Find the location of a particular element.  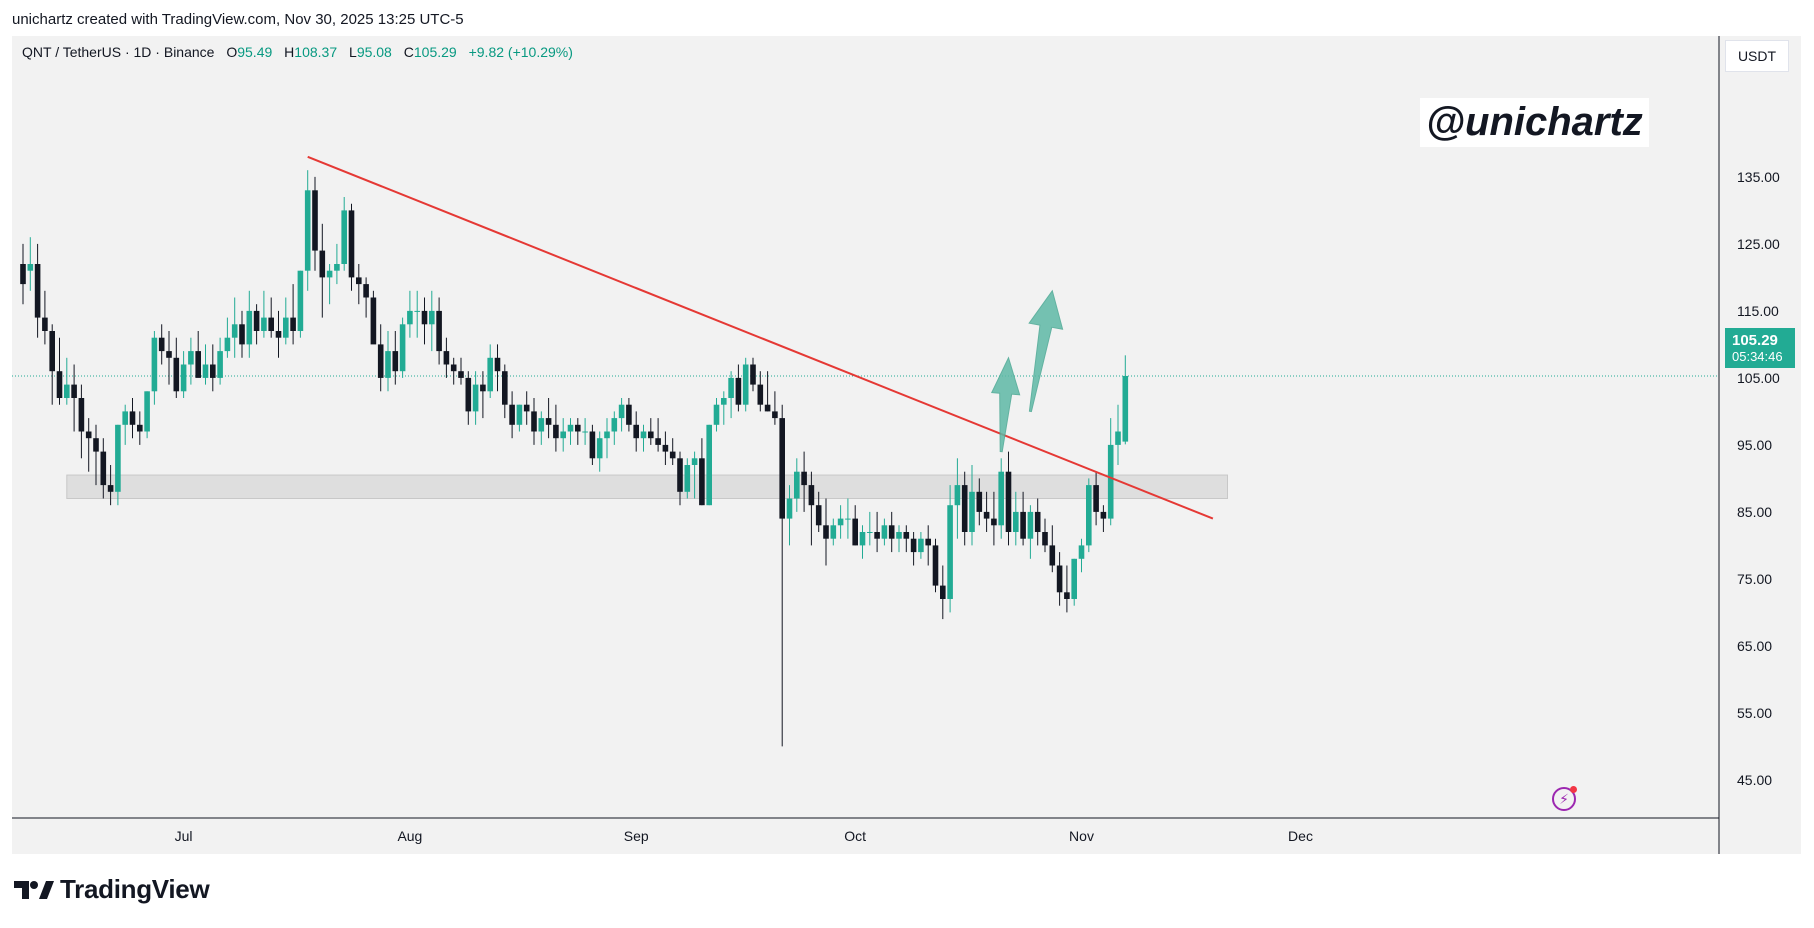

notification-dot-icon is located at coordinates (1573, 789).